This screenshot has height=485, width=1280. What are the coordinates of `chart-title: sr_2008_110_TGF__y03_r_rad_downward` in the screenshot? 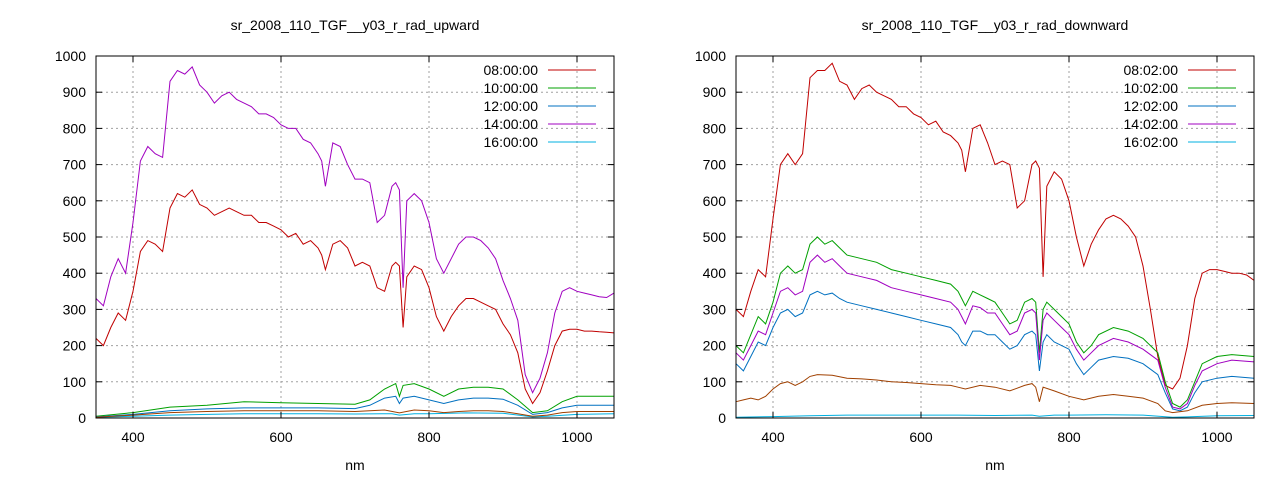 It's located at (995, 25).